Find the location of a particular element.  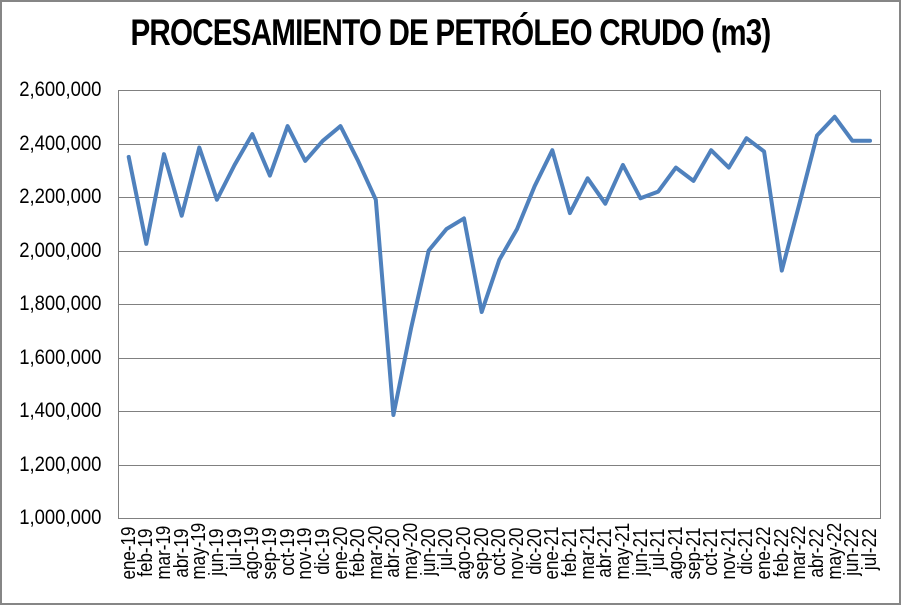

y-tick-label: 1,200,000 is located at coordinates (59, 464).